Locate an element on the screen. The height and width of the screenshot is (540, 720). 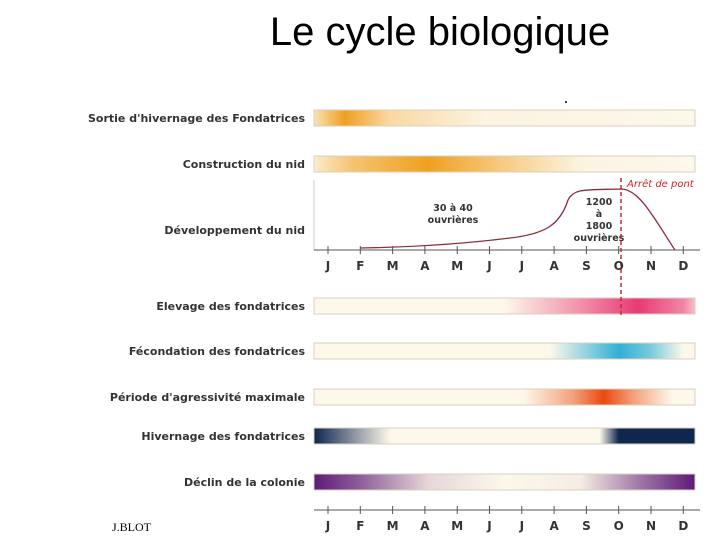
egg-laying-stop-label: Arrêt de pont is located at coordinates (660, 184).